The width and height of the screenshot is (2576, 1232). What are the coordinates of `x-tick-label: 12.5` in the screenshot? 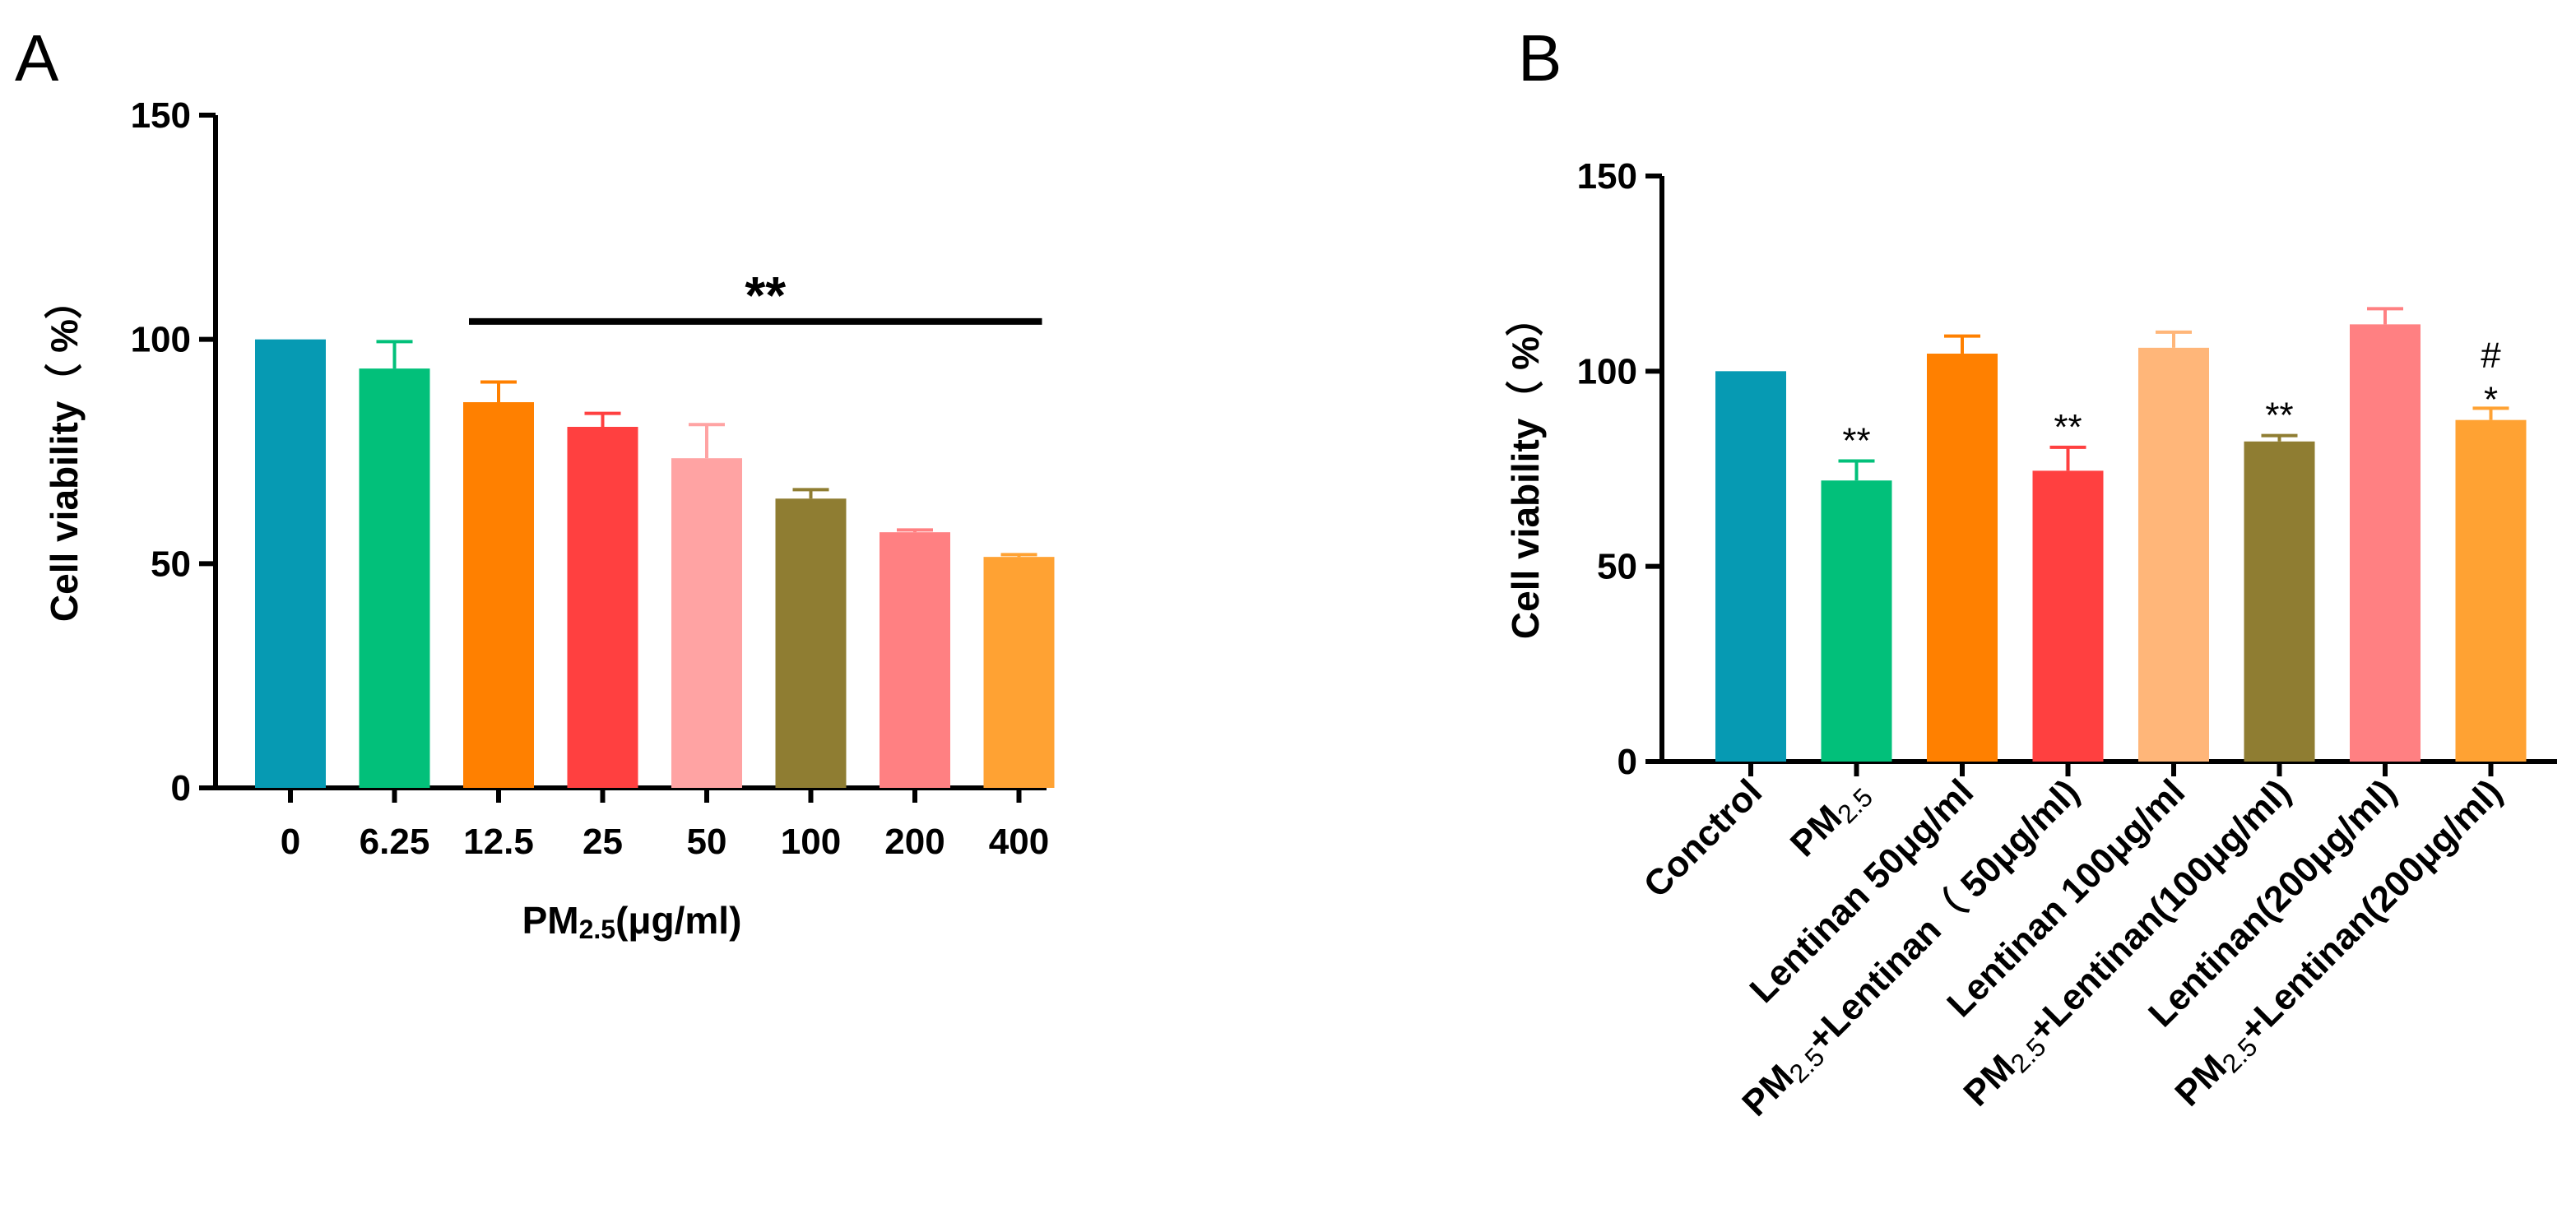 It's located at (499, 842).